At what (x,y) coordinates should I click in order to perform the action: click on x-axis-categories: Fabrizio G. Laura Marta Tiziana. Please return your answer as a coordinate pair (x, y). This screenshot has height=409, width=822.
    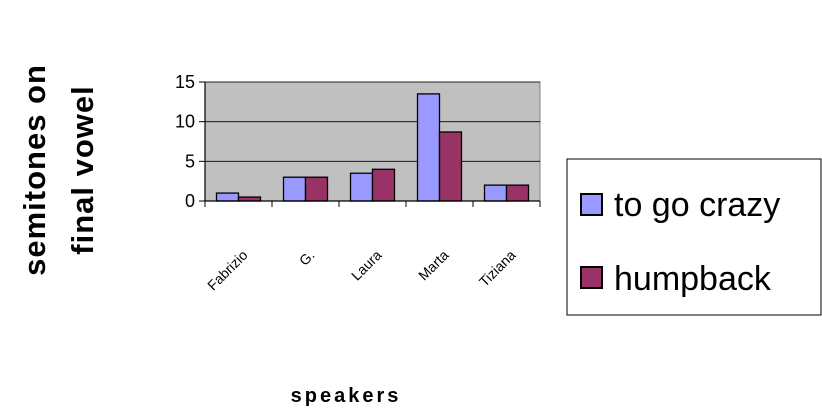
    Looking at the image, I should click on (361, 270).